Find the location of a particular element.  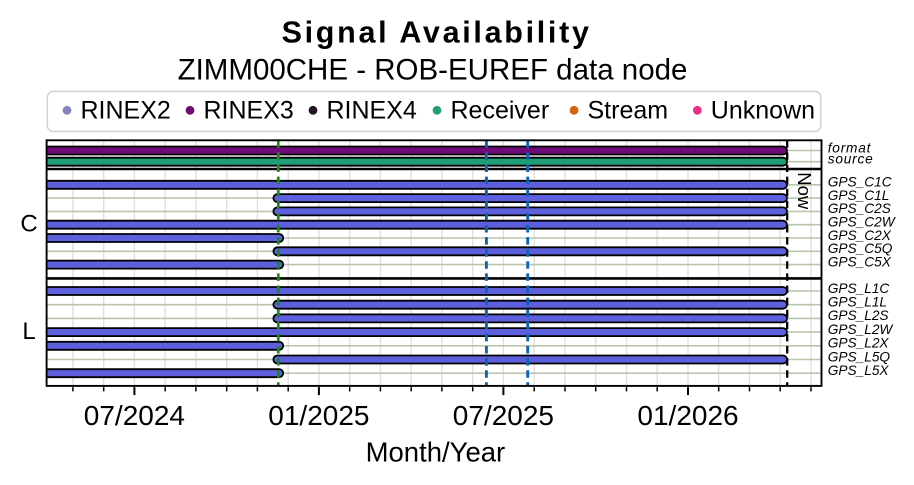

svg-text: GPS_C1L is located at coordinates (859, 195).